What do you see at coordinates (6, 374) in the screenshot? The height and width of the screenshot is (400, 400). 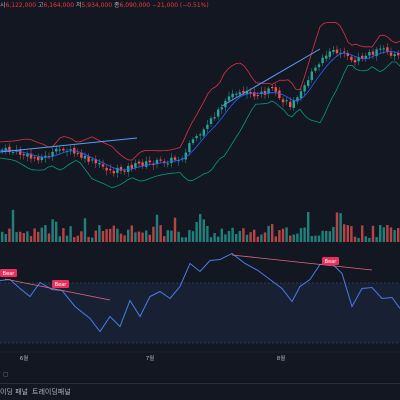 I see `sidebar-icon: ▢` at bounding box center [6, 374].